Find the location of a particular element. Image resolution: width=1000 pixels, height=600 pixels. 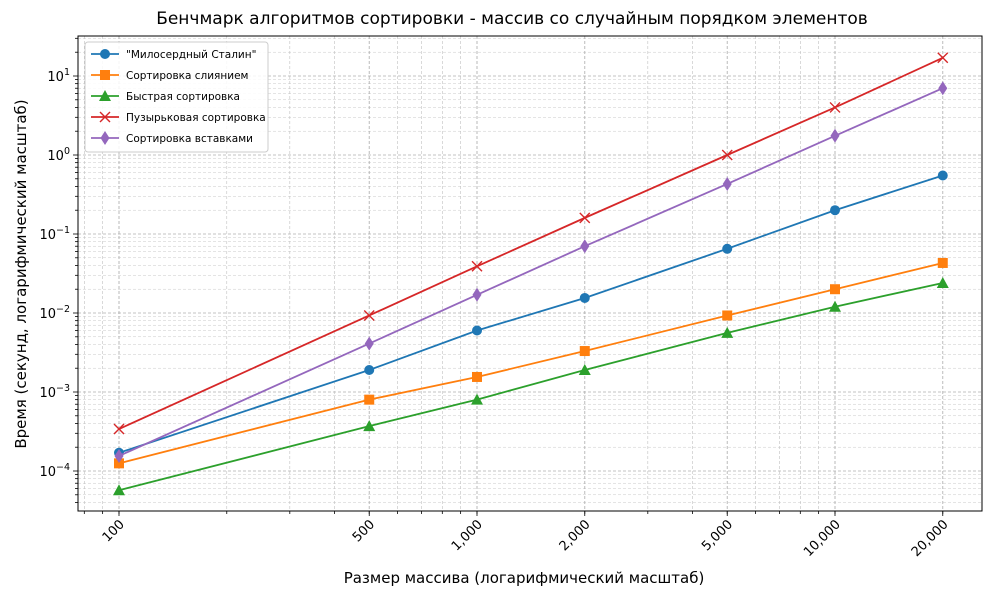

y-tick-label: 10⁰ is located at coordinates (58, 155).